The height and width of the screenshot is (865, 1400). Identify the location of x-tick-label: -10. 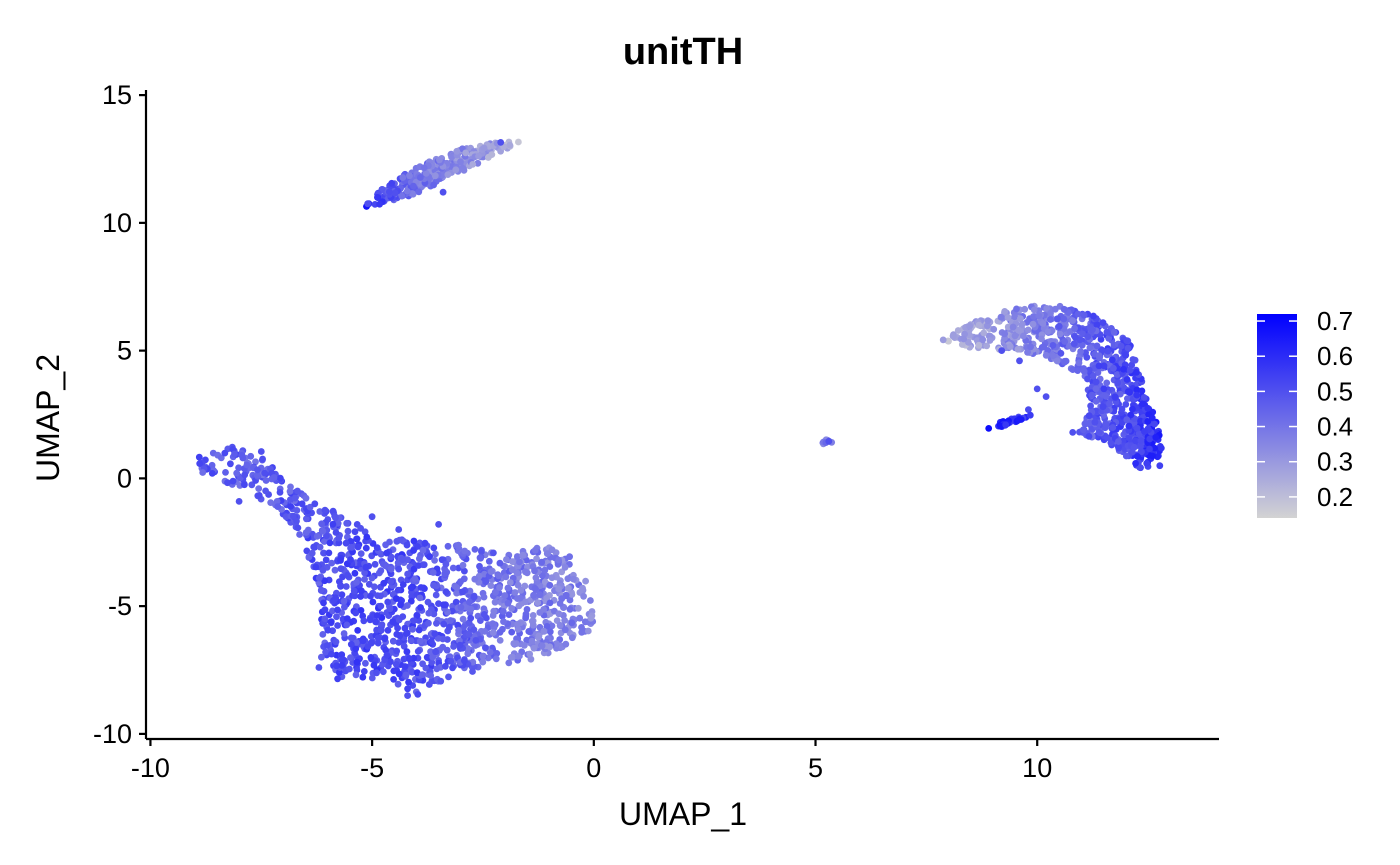
(150, 768).